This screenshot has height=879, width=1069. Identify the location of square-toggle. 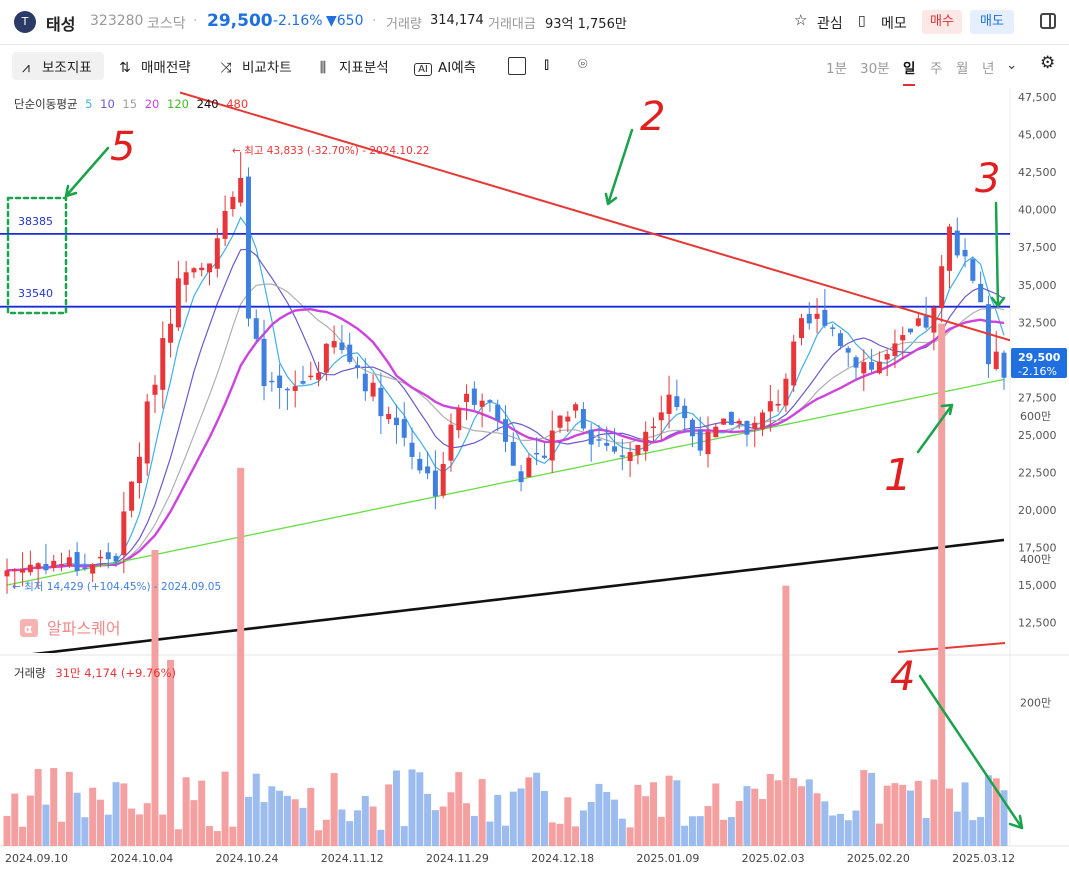
(517, 66).